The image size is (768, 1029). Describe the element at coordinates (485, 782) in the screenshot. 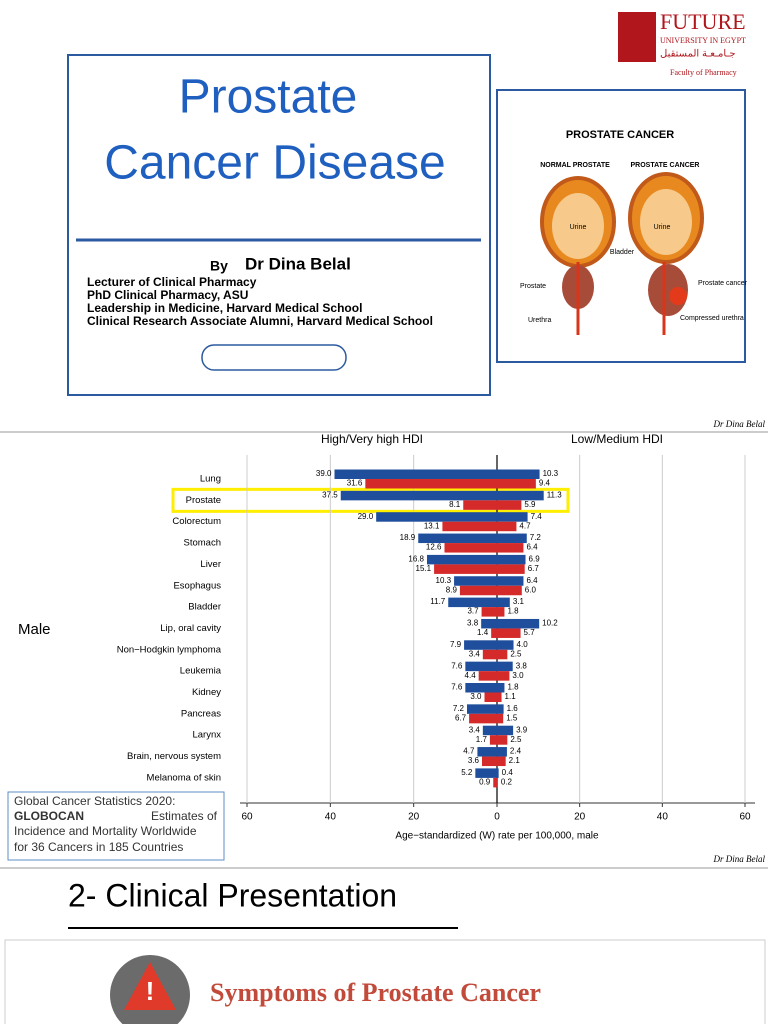

I see `value-label: 0.9` at that location.